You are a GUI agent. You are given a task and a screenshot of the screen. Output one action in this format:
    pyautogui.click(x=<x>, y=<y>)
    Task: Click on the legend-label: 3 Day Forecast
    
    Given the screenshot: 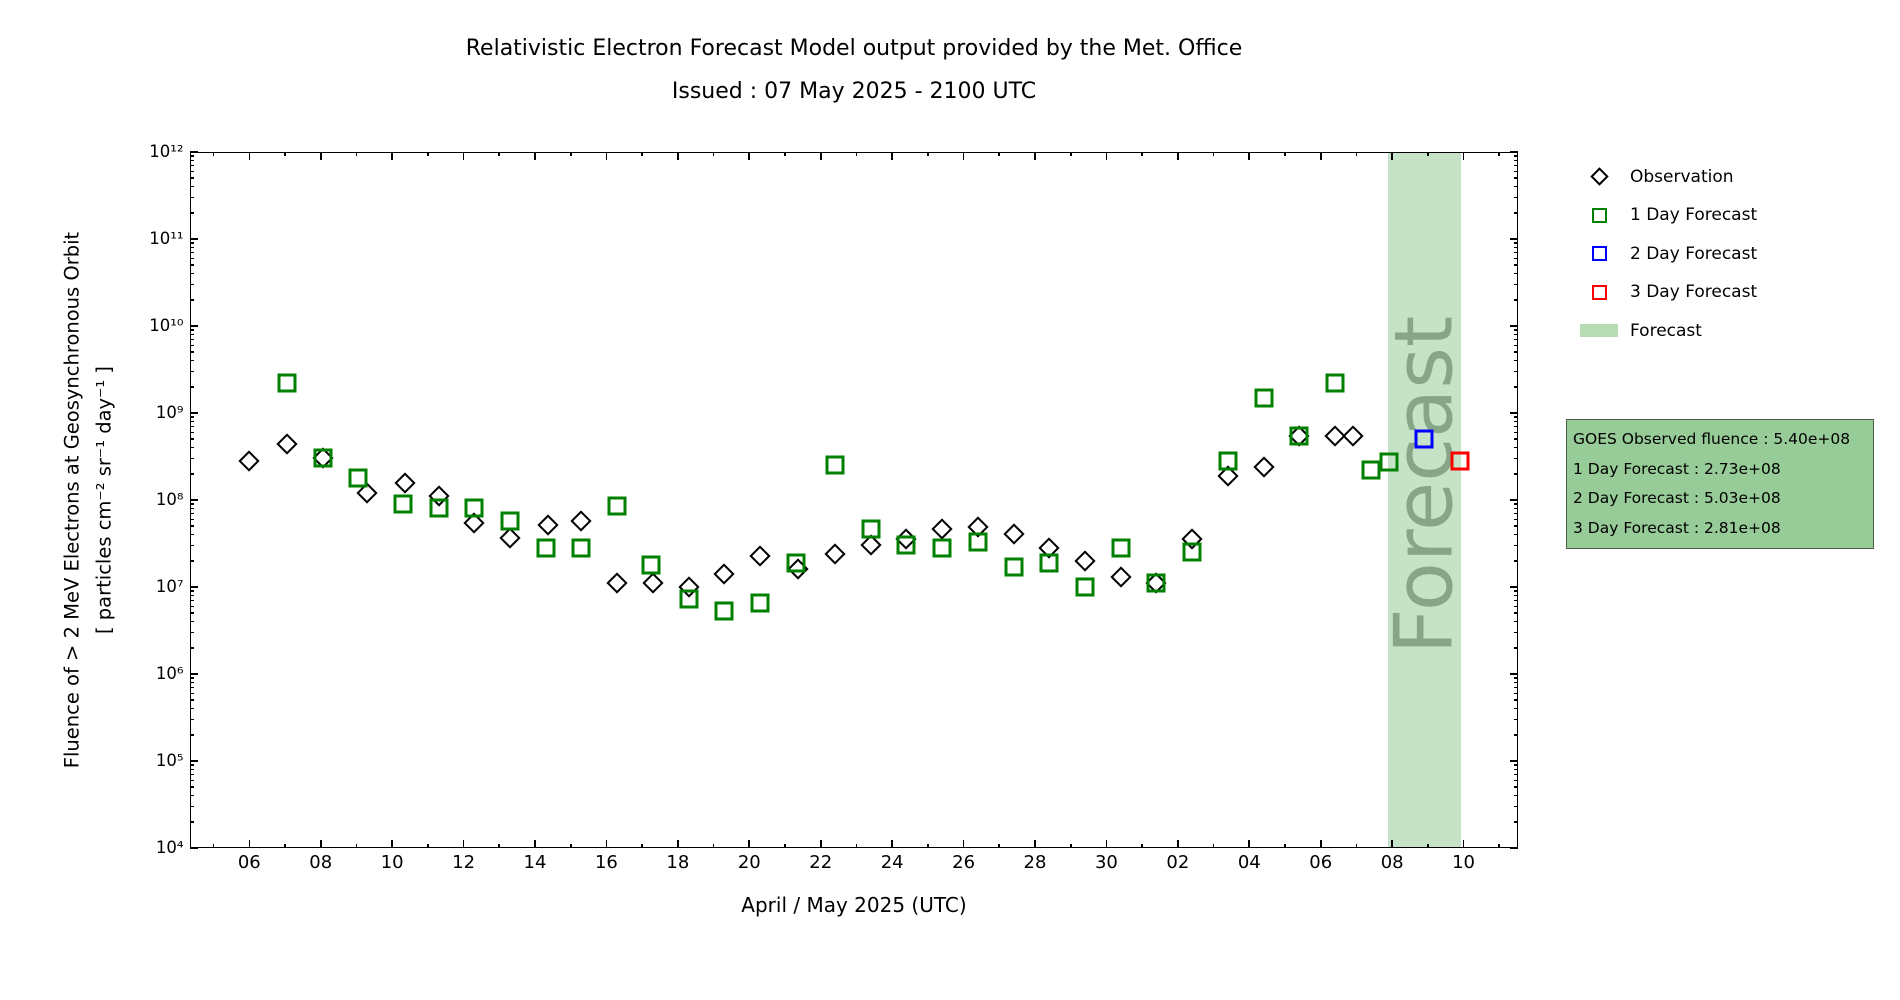 What is the action you would take?
    pyautogui.click(x=1694, y=292)
    